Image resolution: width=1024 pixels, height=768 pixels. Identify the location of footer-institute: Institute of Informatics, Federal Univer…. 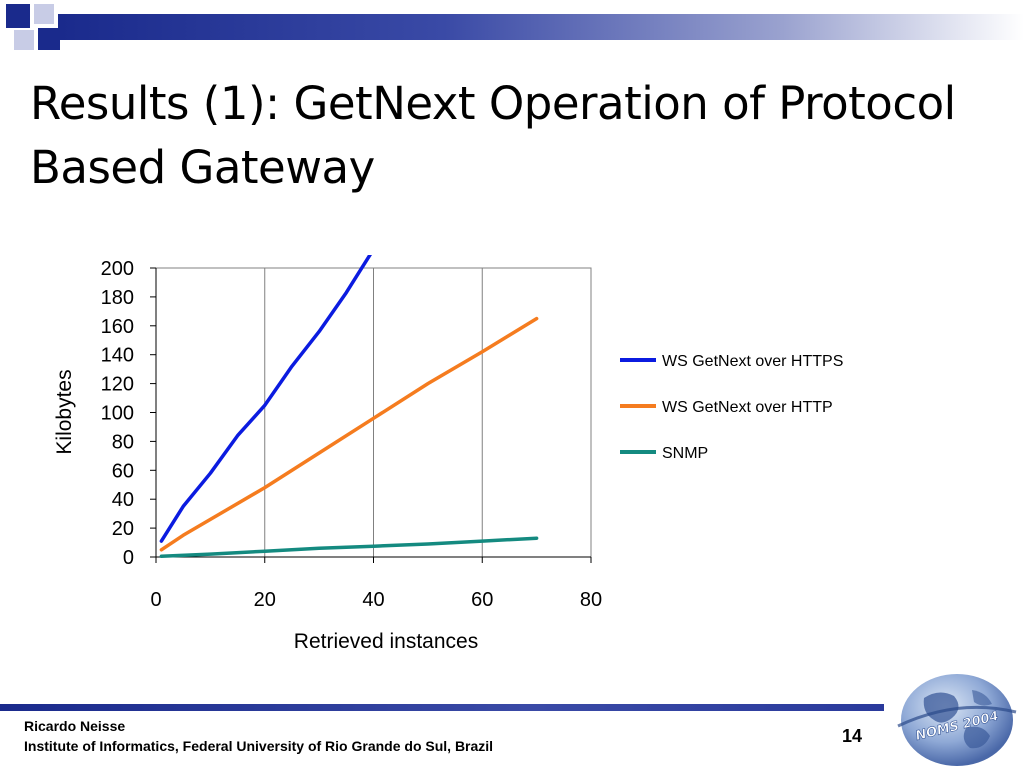
(259, 746).